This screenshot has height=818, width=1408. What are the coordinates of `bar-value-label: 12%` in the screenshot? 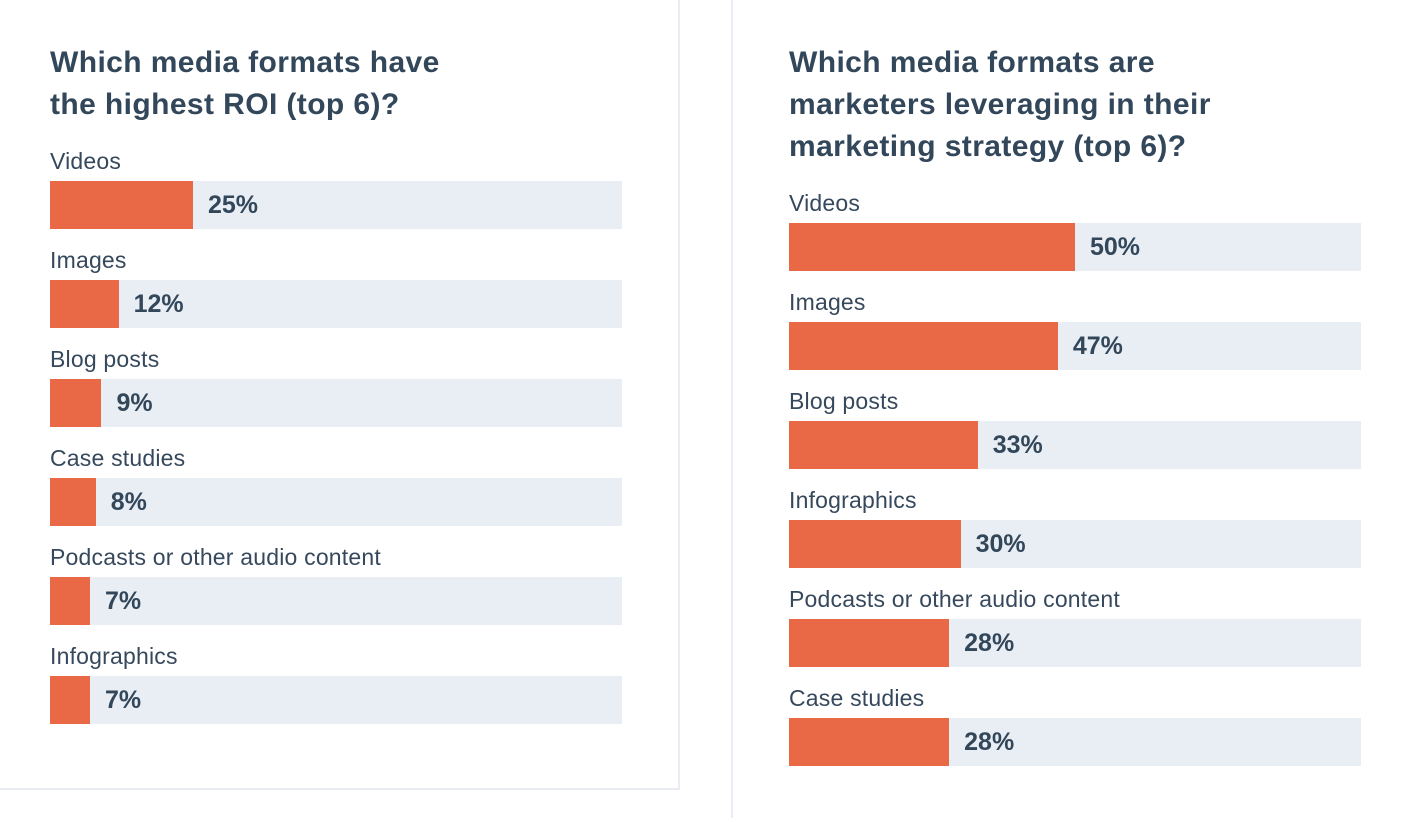 It's located at (158, 303).